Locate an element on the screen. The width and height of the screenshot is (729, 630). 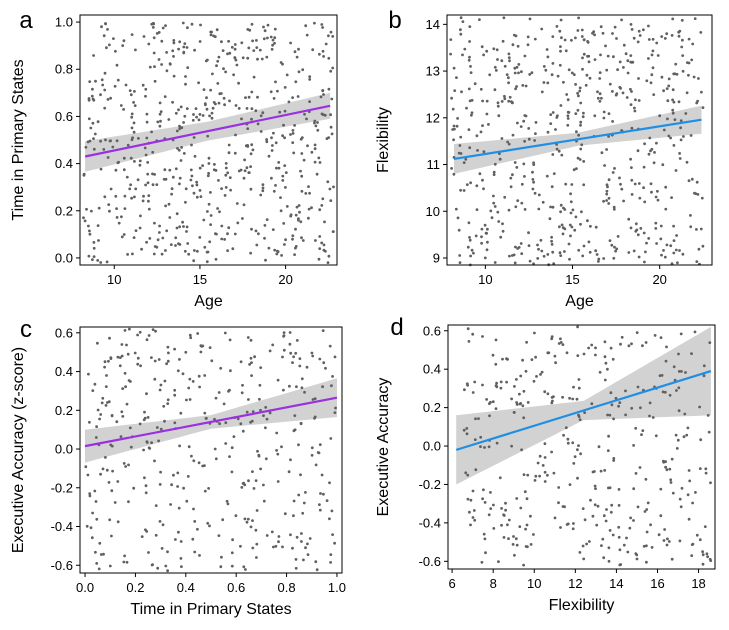
regression-line is located at coordinates (207, 131).